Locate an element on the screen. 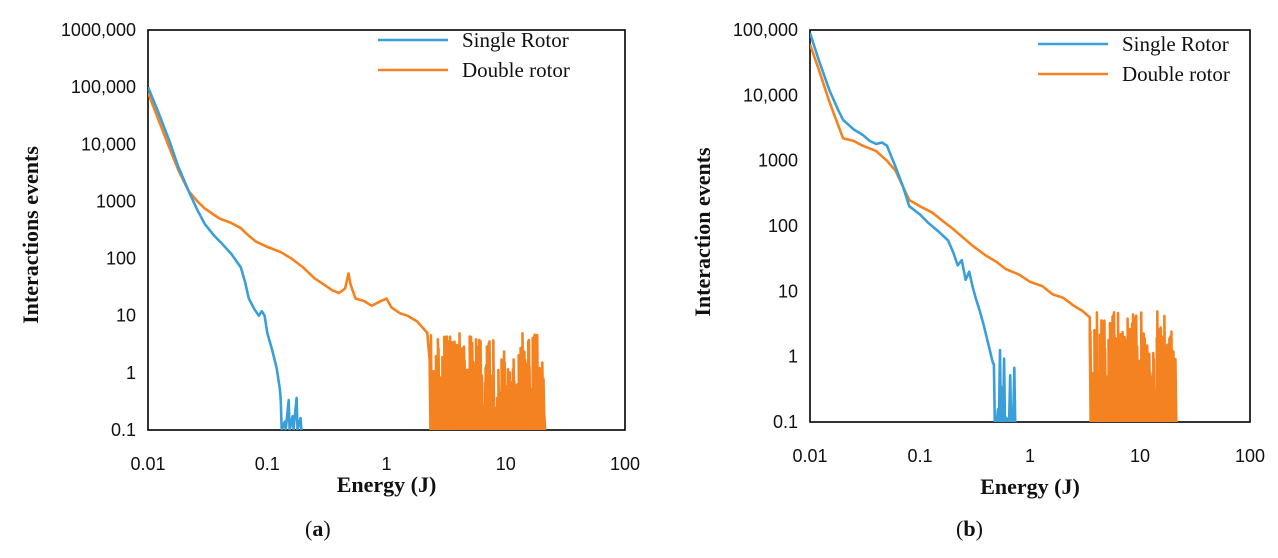 The width and height of the screenshot is (1278, 558). caption-b-open: ( is located at coordinates (960, 528).